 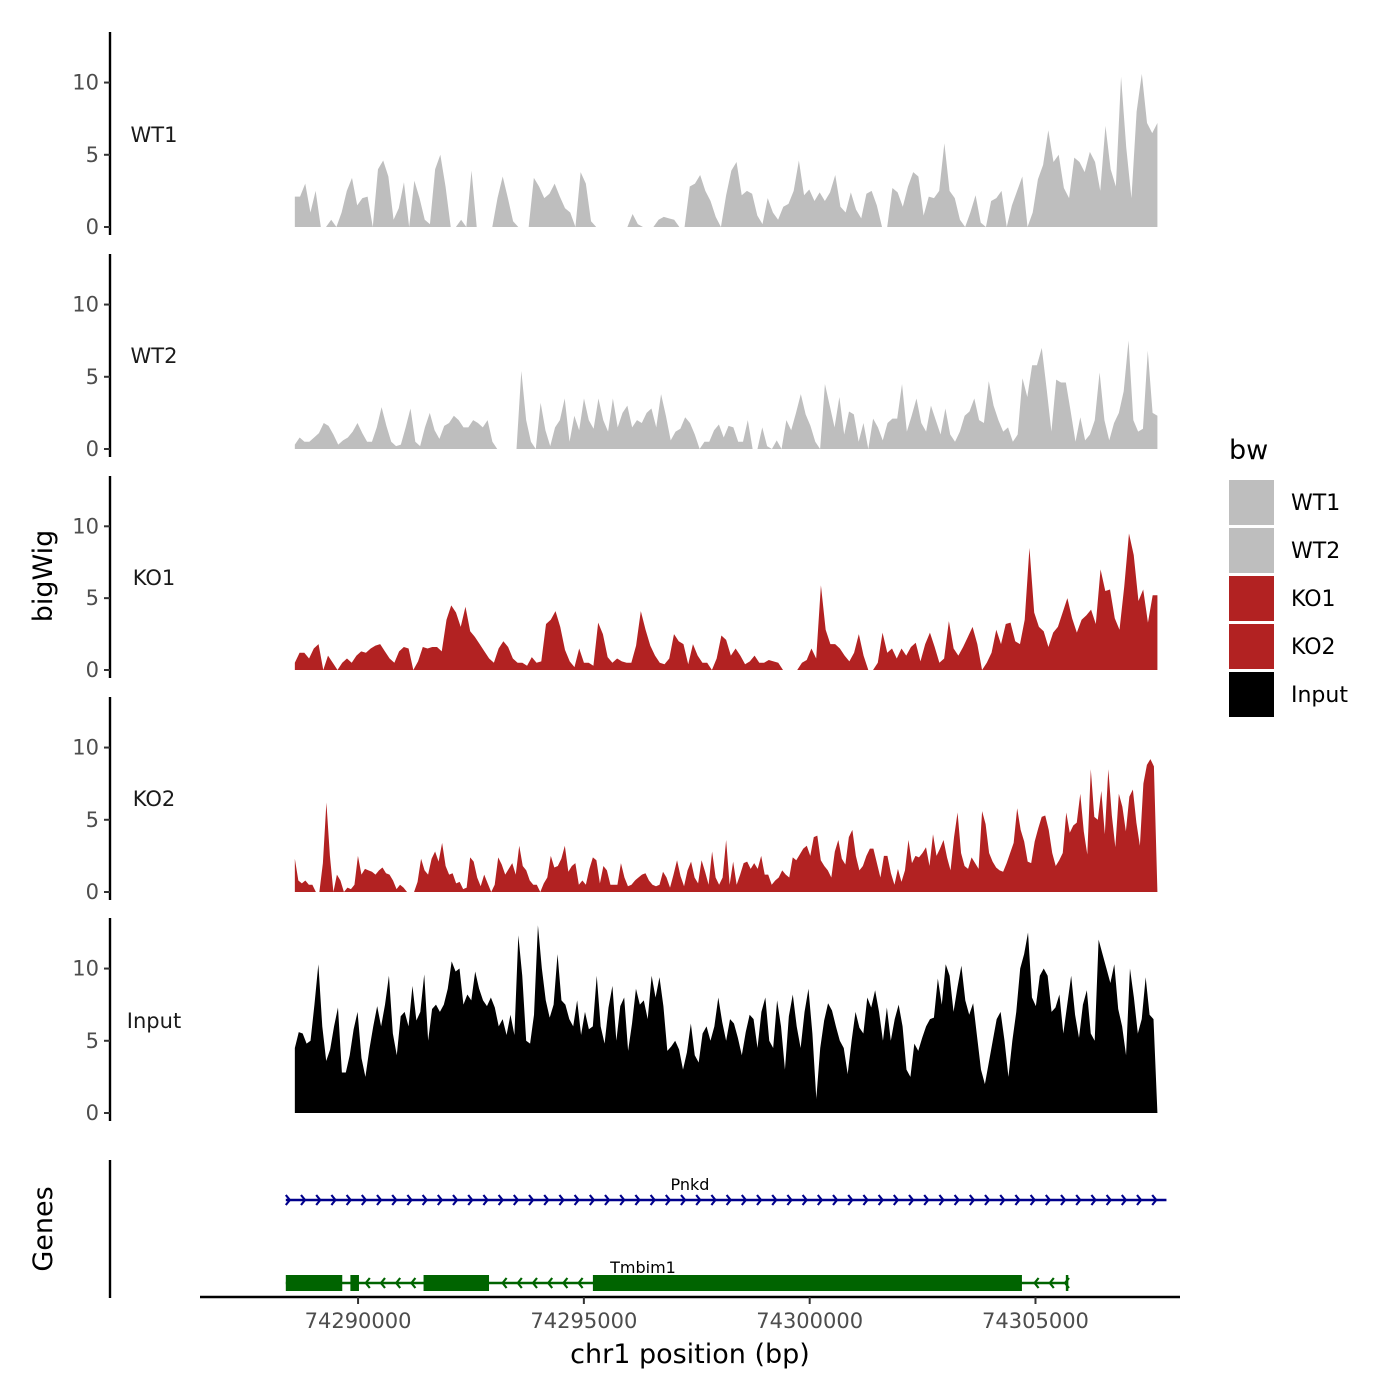 What do you see at coordinates (154, 356) in the screenshot?
I see `track-label: WT2` at bounding box center [154, 356].